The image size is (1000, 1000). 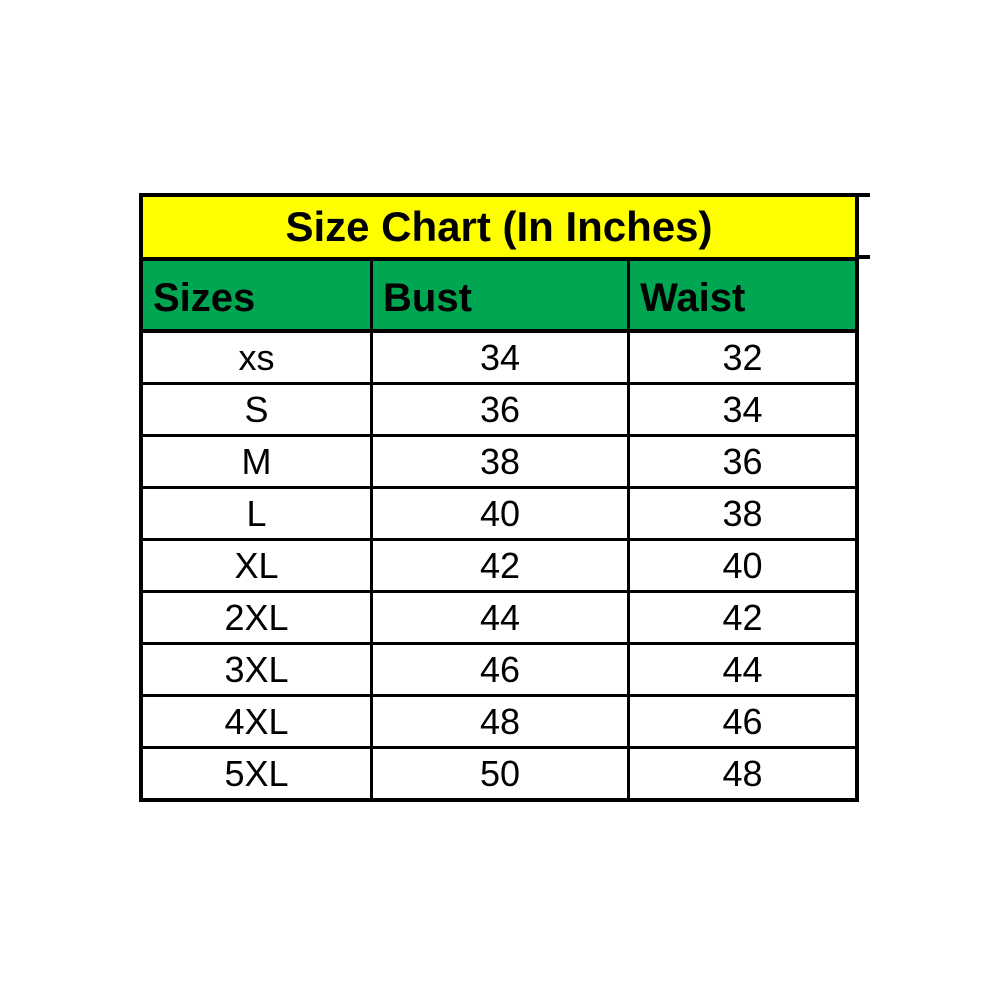 I want to click on bust-value-cell: 46, so click(x=500, y=669).